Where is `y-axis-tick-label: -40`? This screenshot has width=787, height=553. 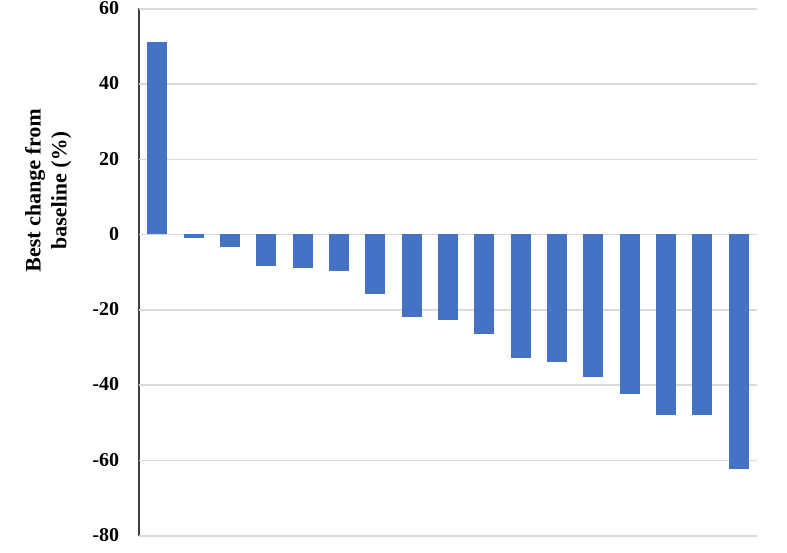 y-axis-tick-label: -40 is located at coordinates (105, 384).